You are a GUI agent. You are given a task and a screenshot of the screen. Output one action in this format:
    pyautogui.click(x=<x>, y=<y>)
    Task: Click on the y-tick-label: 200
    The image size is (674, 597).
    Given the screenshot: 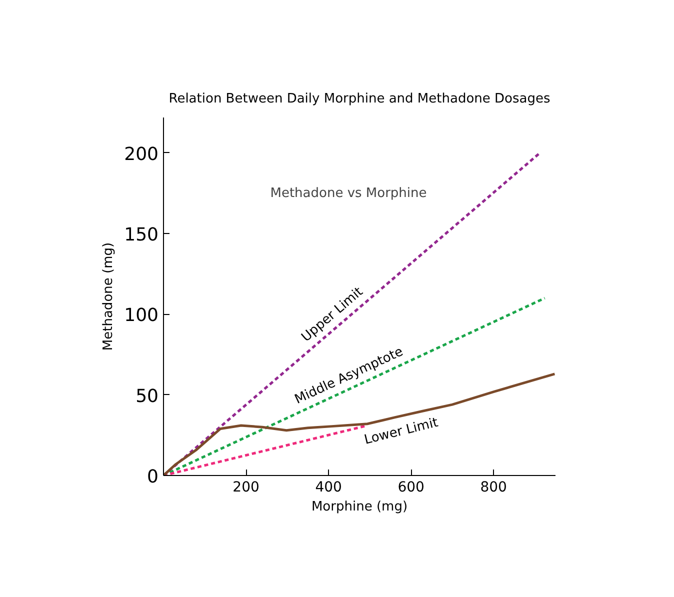 What is the action you would take?
    pyautogui.click(x=141, y=154)
    